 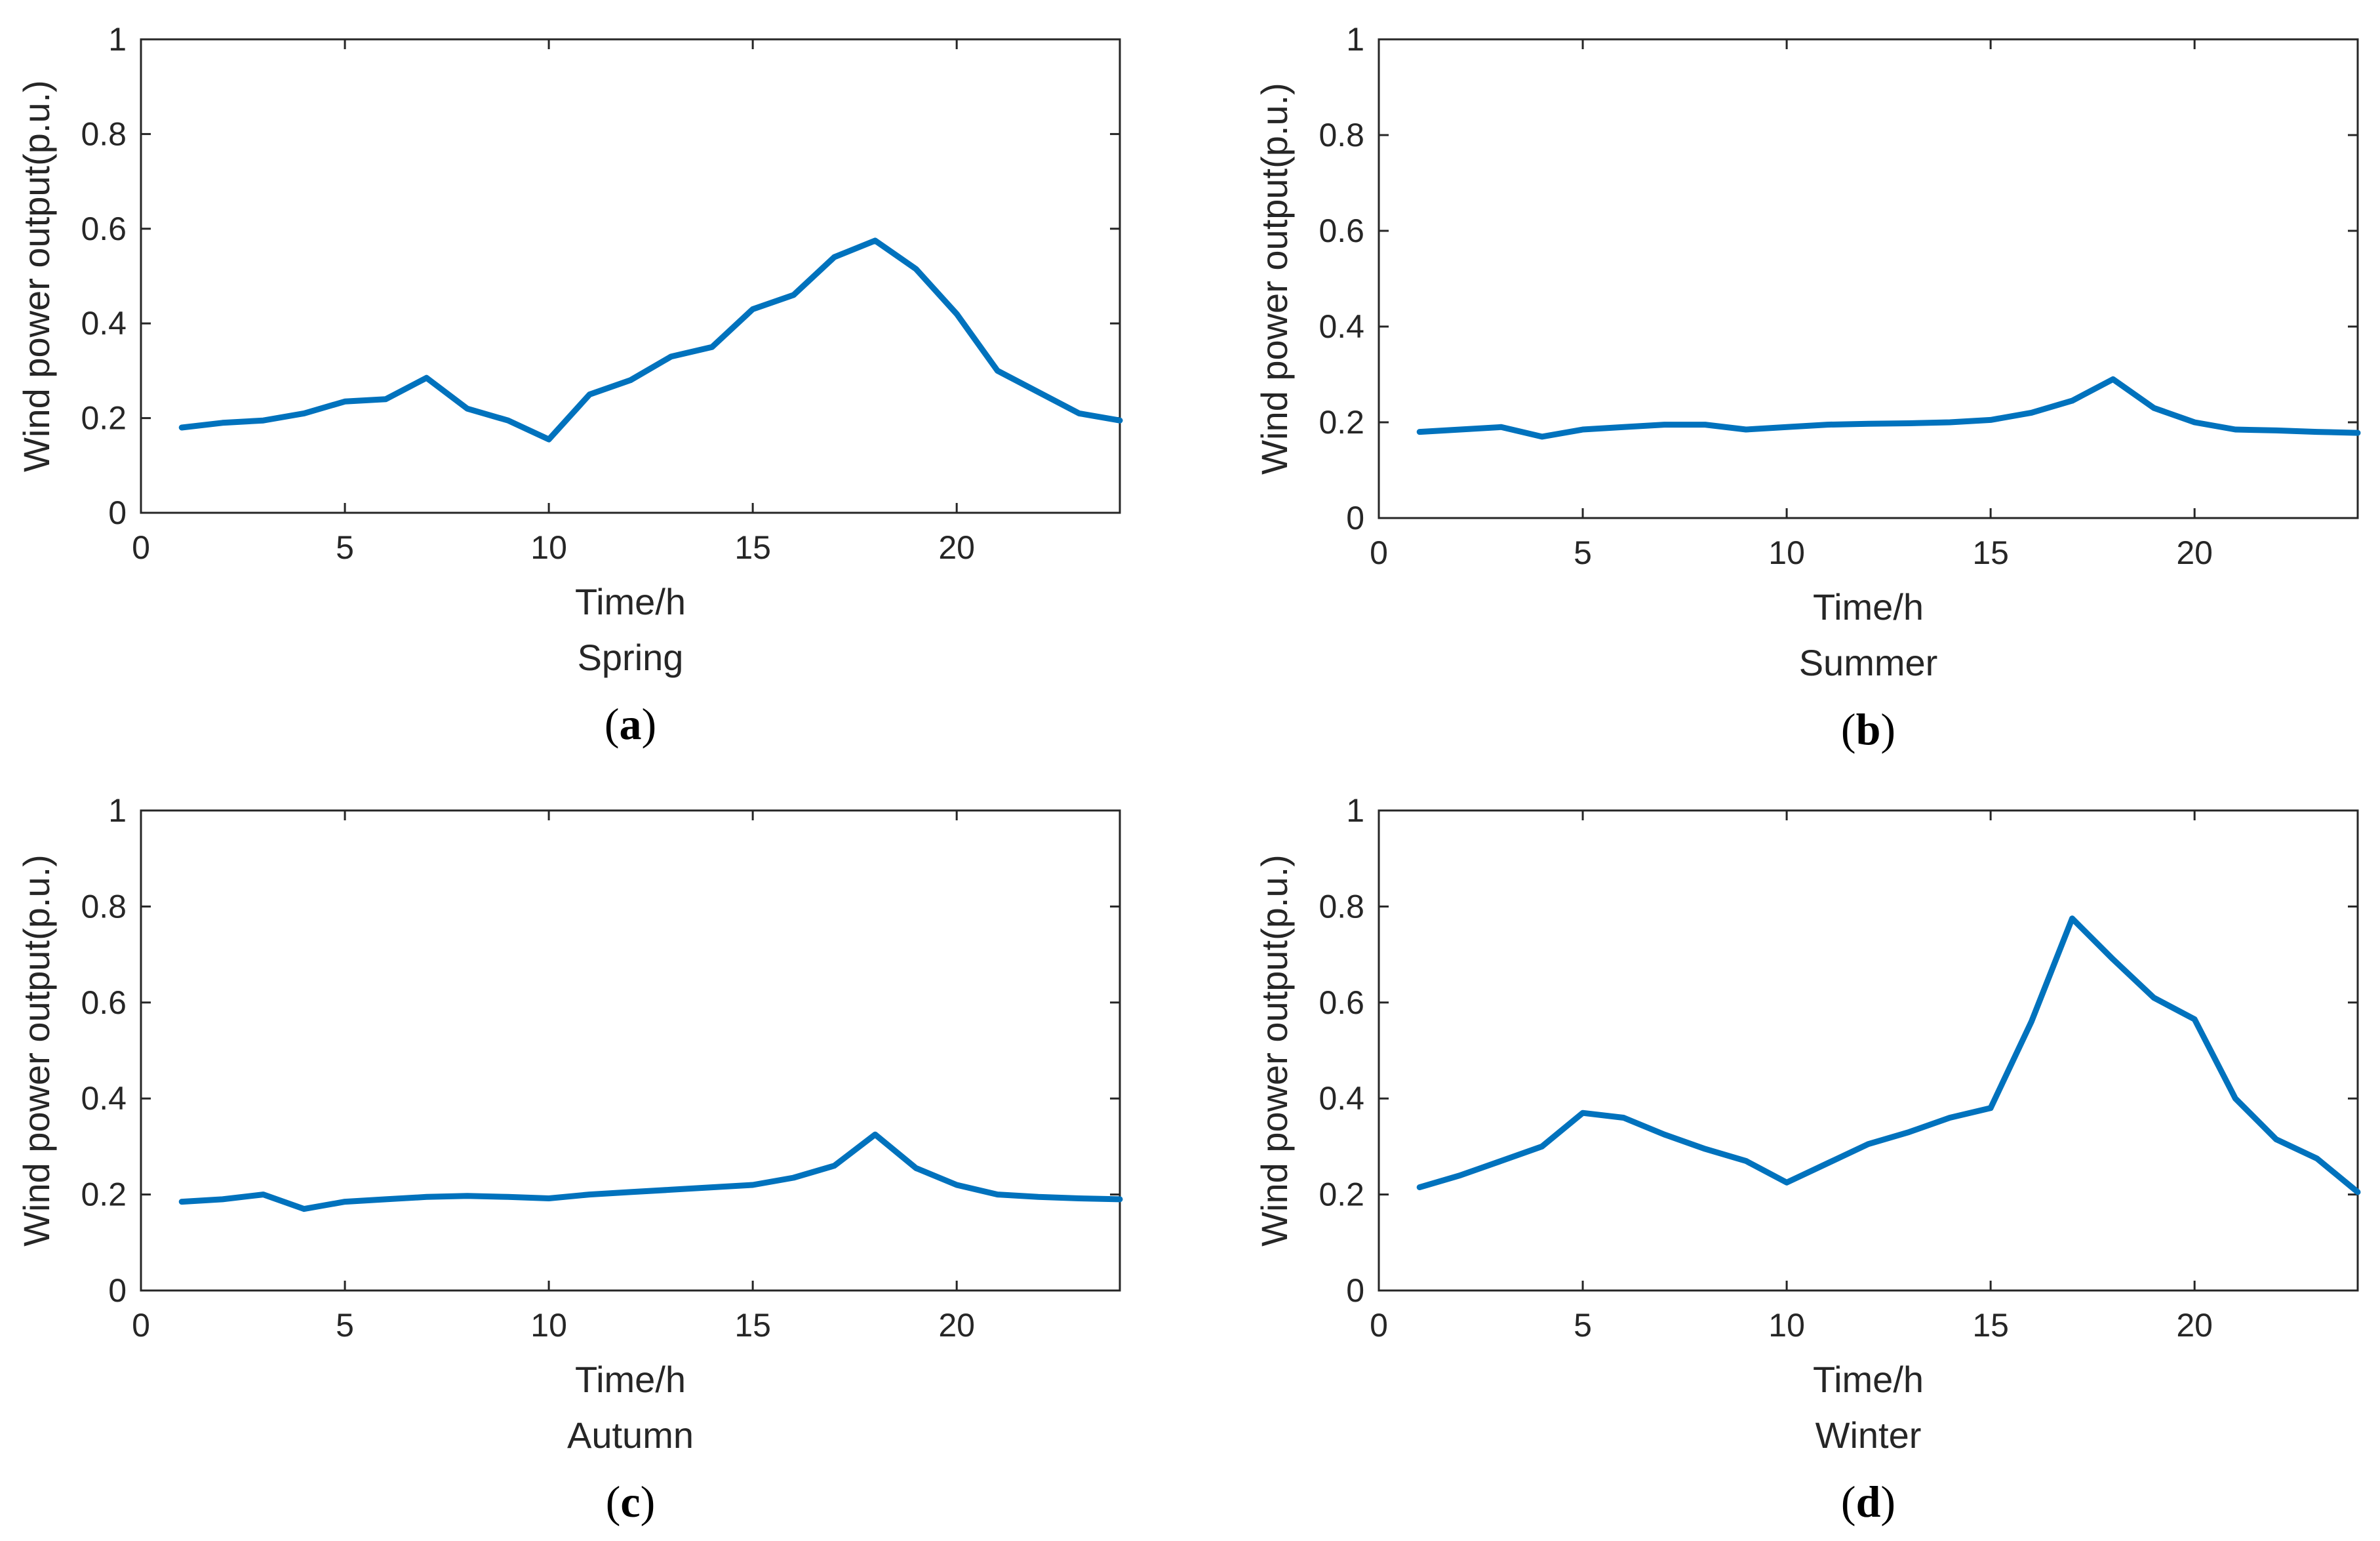 What do you see at coordinates (345, 548) in the screenshot?
I see `panel-a-x-tick-label: 5` at bounding box center [345, 548].